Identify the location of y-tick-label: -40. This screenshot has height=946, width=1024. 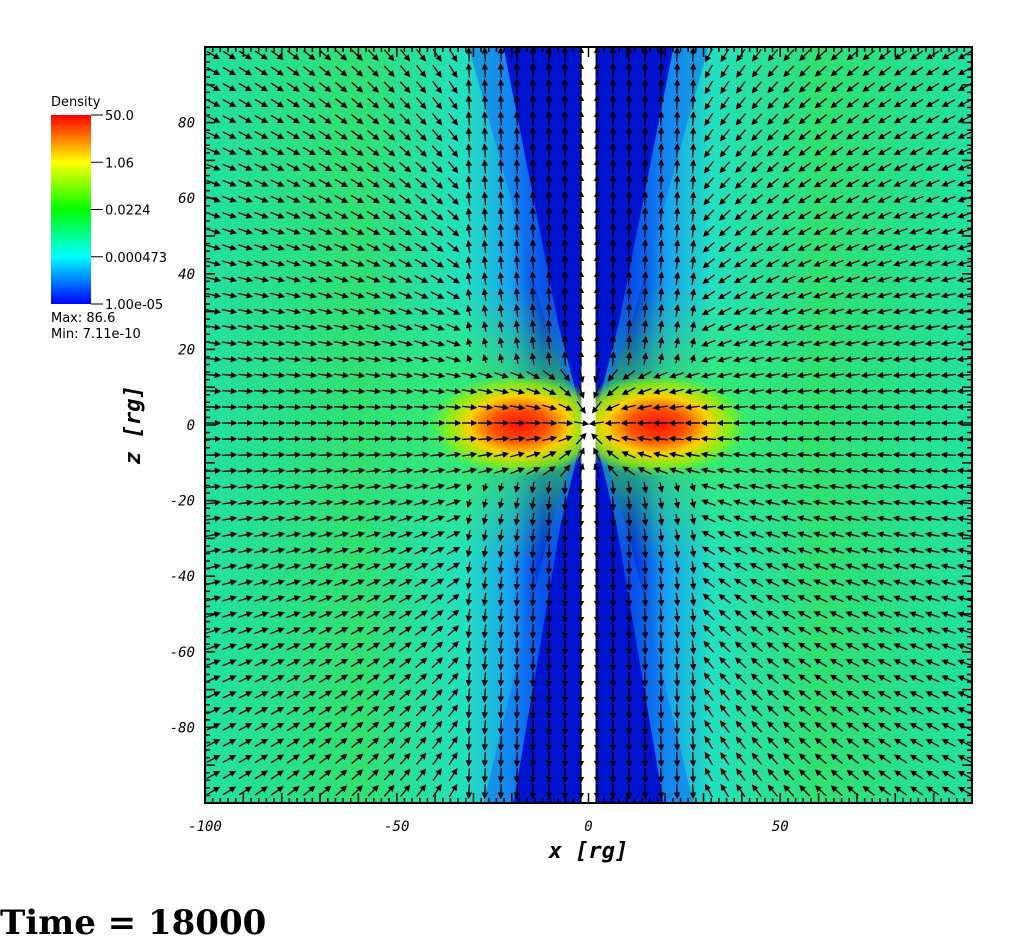
(182, 577).